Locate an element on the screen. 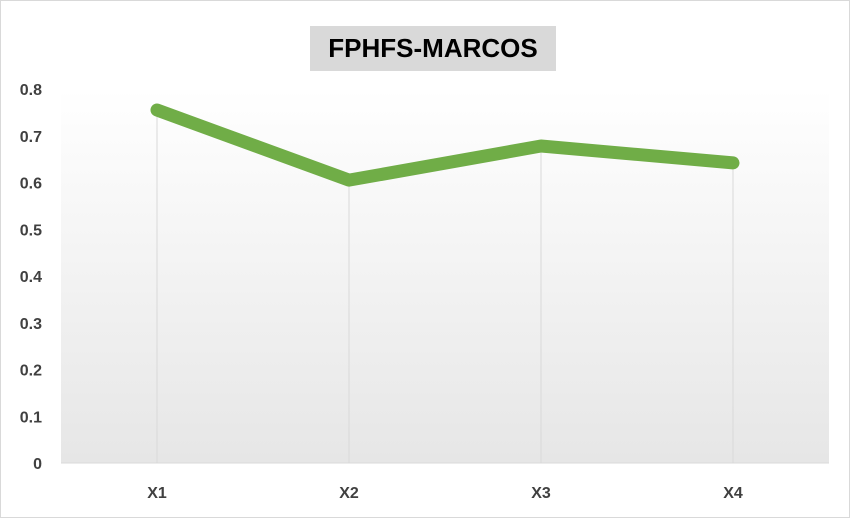 Image resolution: width=850 pixels, height=518 pixels. y-tick-label: 0.7 is located at coordinates (31, 137).